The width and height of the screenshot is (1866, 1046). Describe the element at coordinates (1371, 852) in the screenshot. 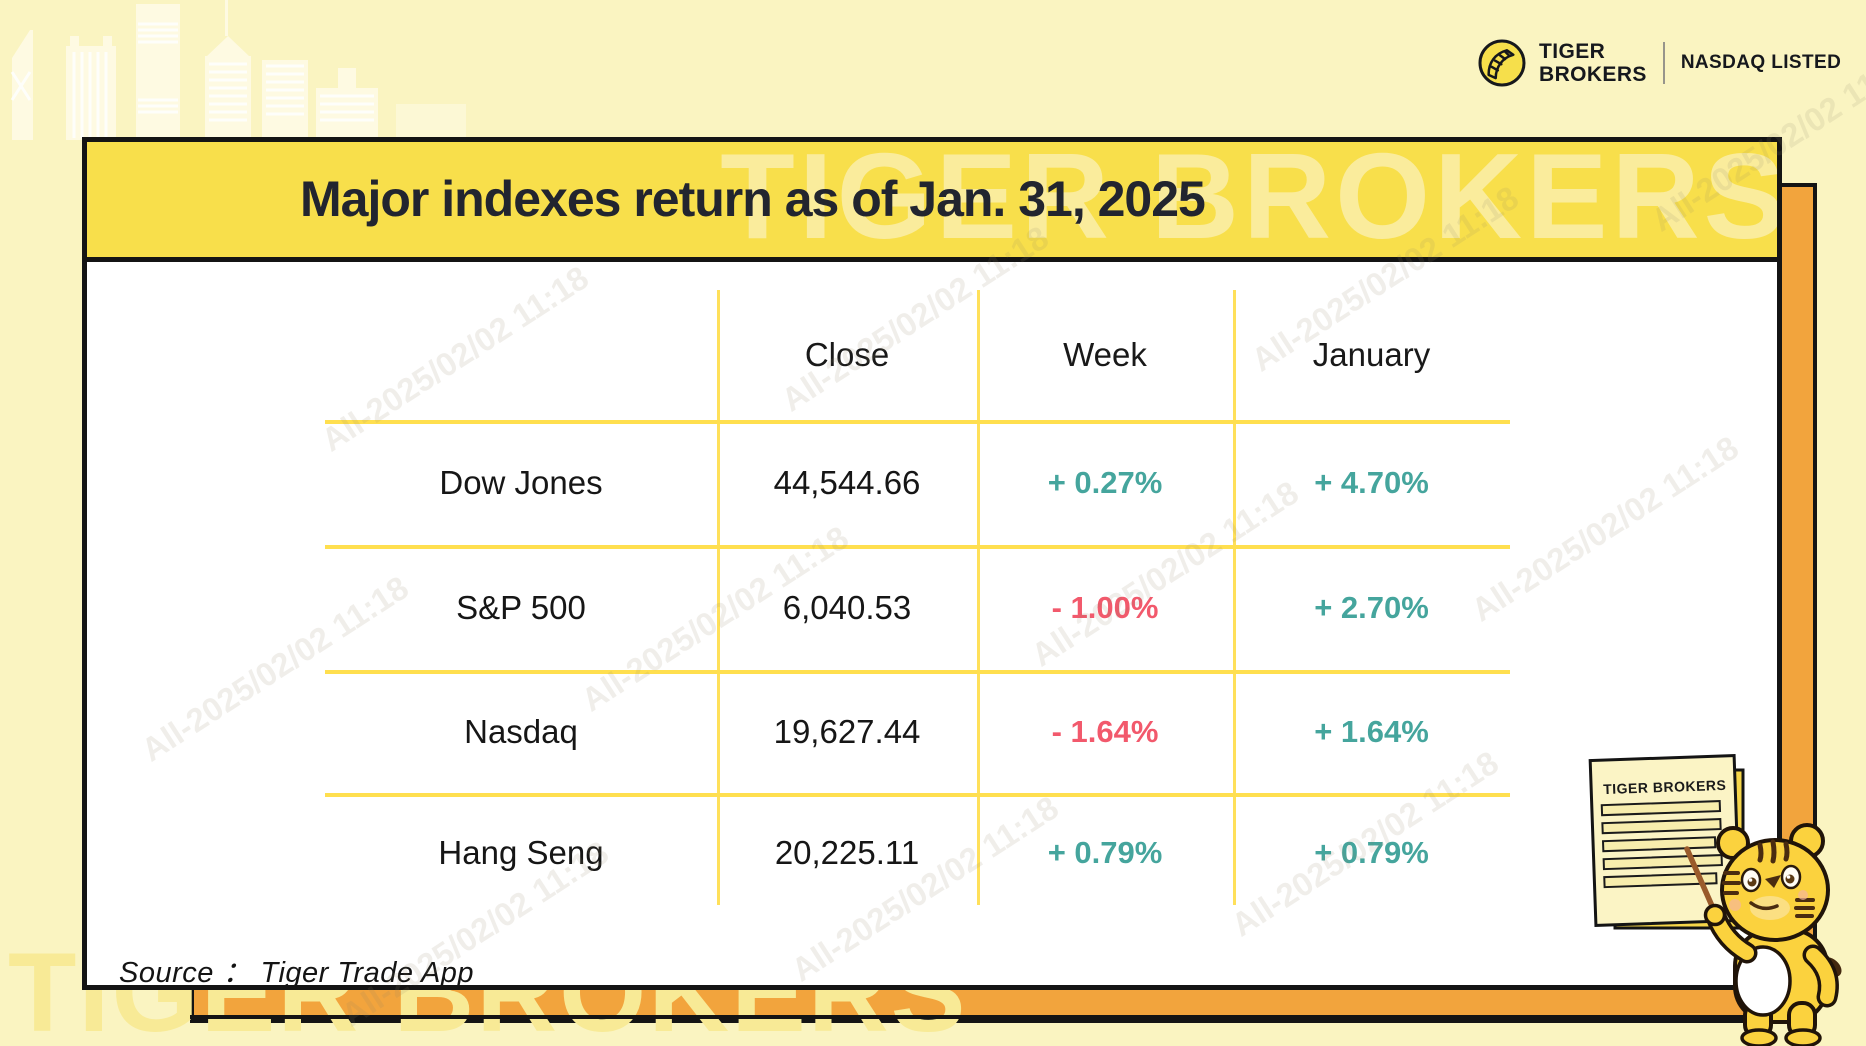

I see `january-change: + 0.79%` at that location.